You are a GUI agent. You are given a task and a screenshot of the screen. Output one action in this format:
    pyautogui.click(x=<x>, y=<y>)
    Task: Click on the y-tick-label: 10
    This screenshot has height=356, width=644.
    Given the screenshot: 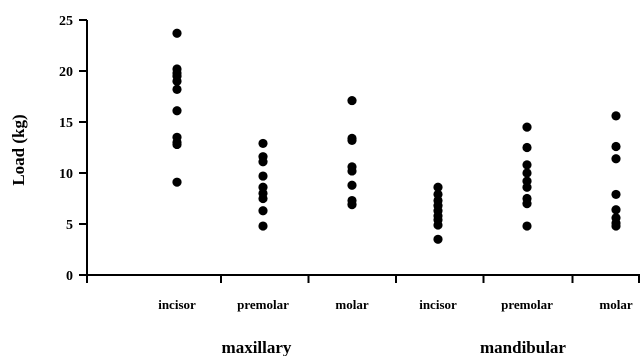 What is the action you would take?
    pyautogui.click(x=66, y=174)
    